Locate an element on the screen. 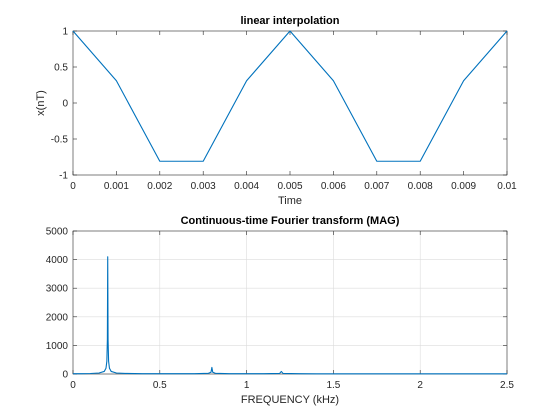 The image size is (560, 420). y-tick-label: 0.5 is located at coordinates (61, 68).